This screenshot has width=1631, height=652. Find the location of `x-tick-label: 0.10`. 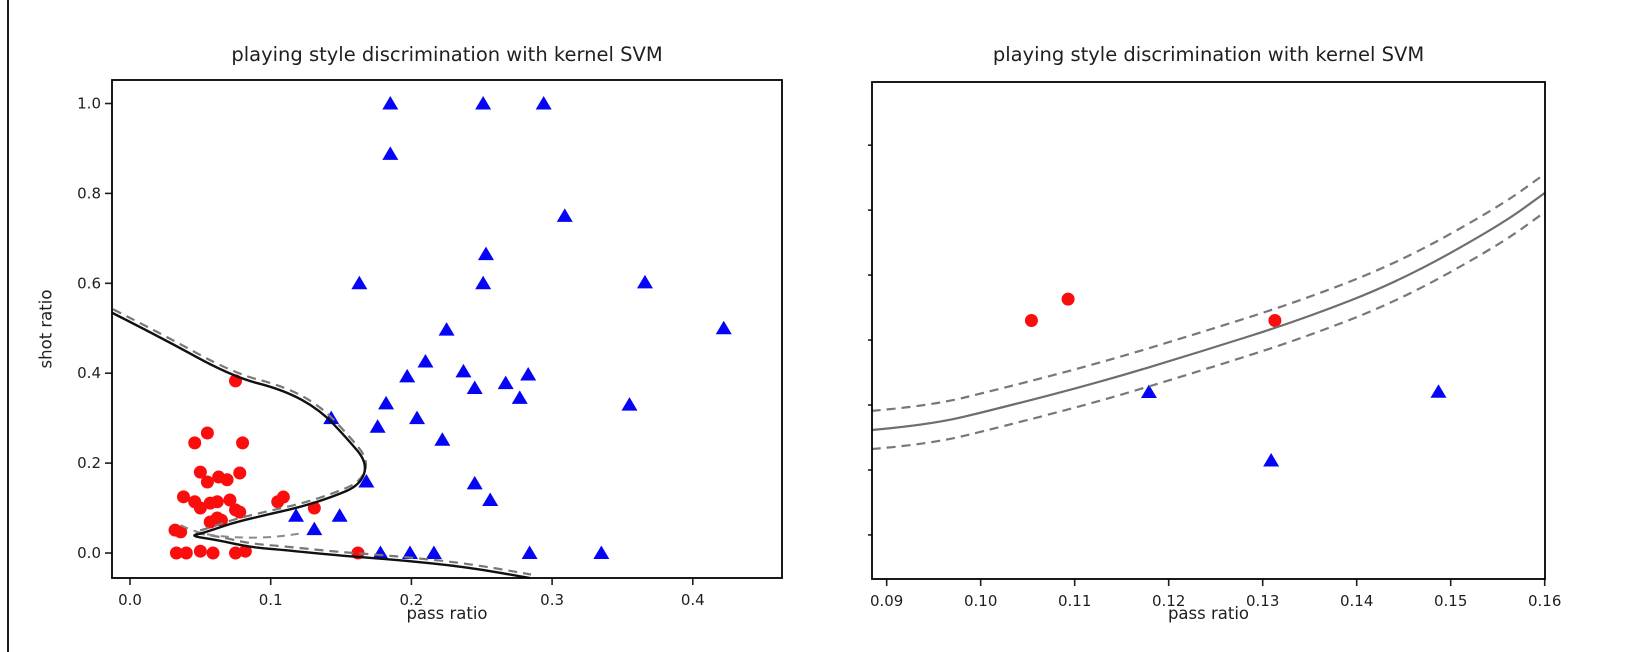

x-tick-label: 0.10 is located at coordinates (980, 601).